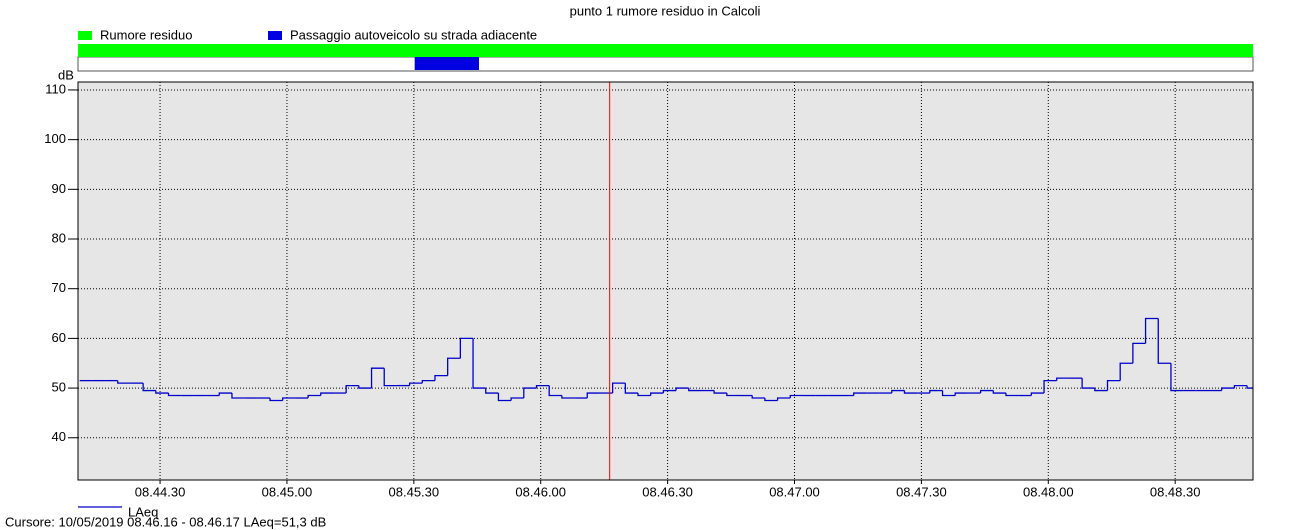 The width and height of the screenshot is (1300, 530). I want to click on y-tick-label: 80, so click(59, 237).